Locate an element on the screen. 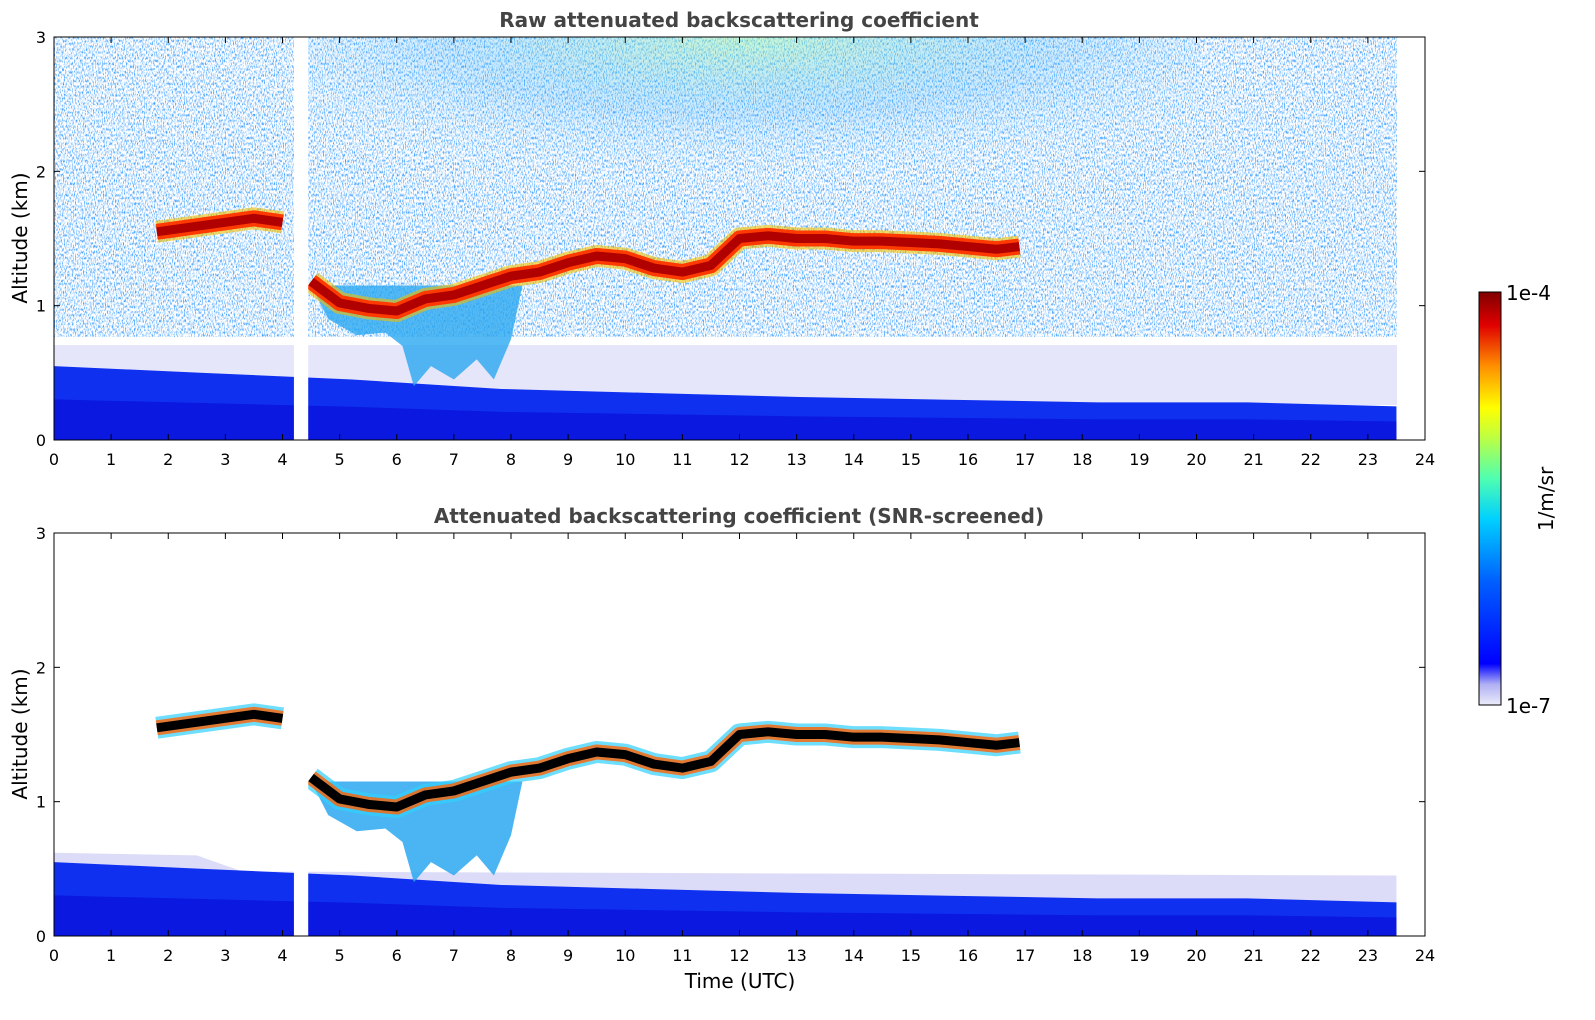  colorbar: 1e-4 1e-7 1/m/sr is located at coordinates (1518, 499).